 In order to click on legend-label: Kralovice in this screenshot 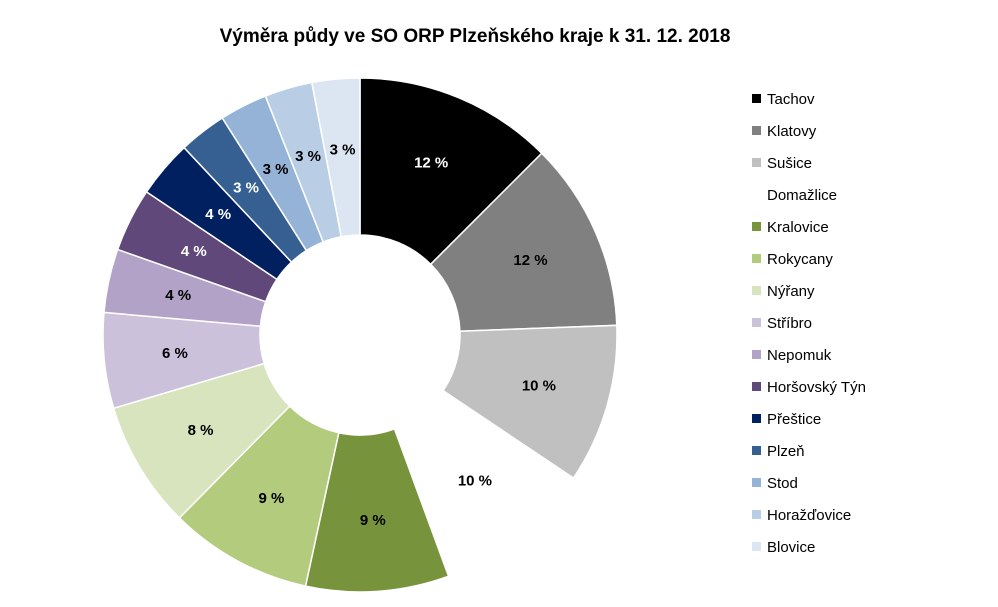, I will do `click(798, 228)`.